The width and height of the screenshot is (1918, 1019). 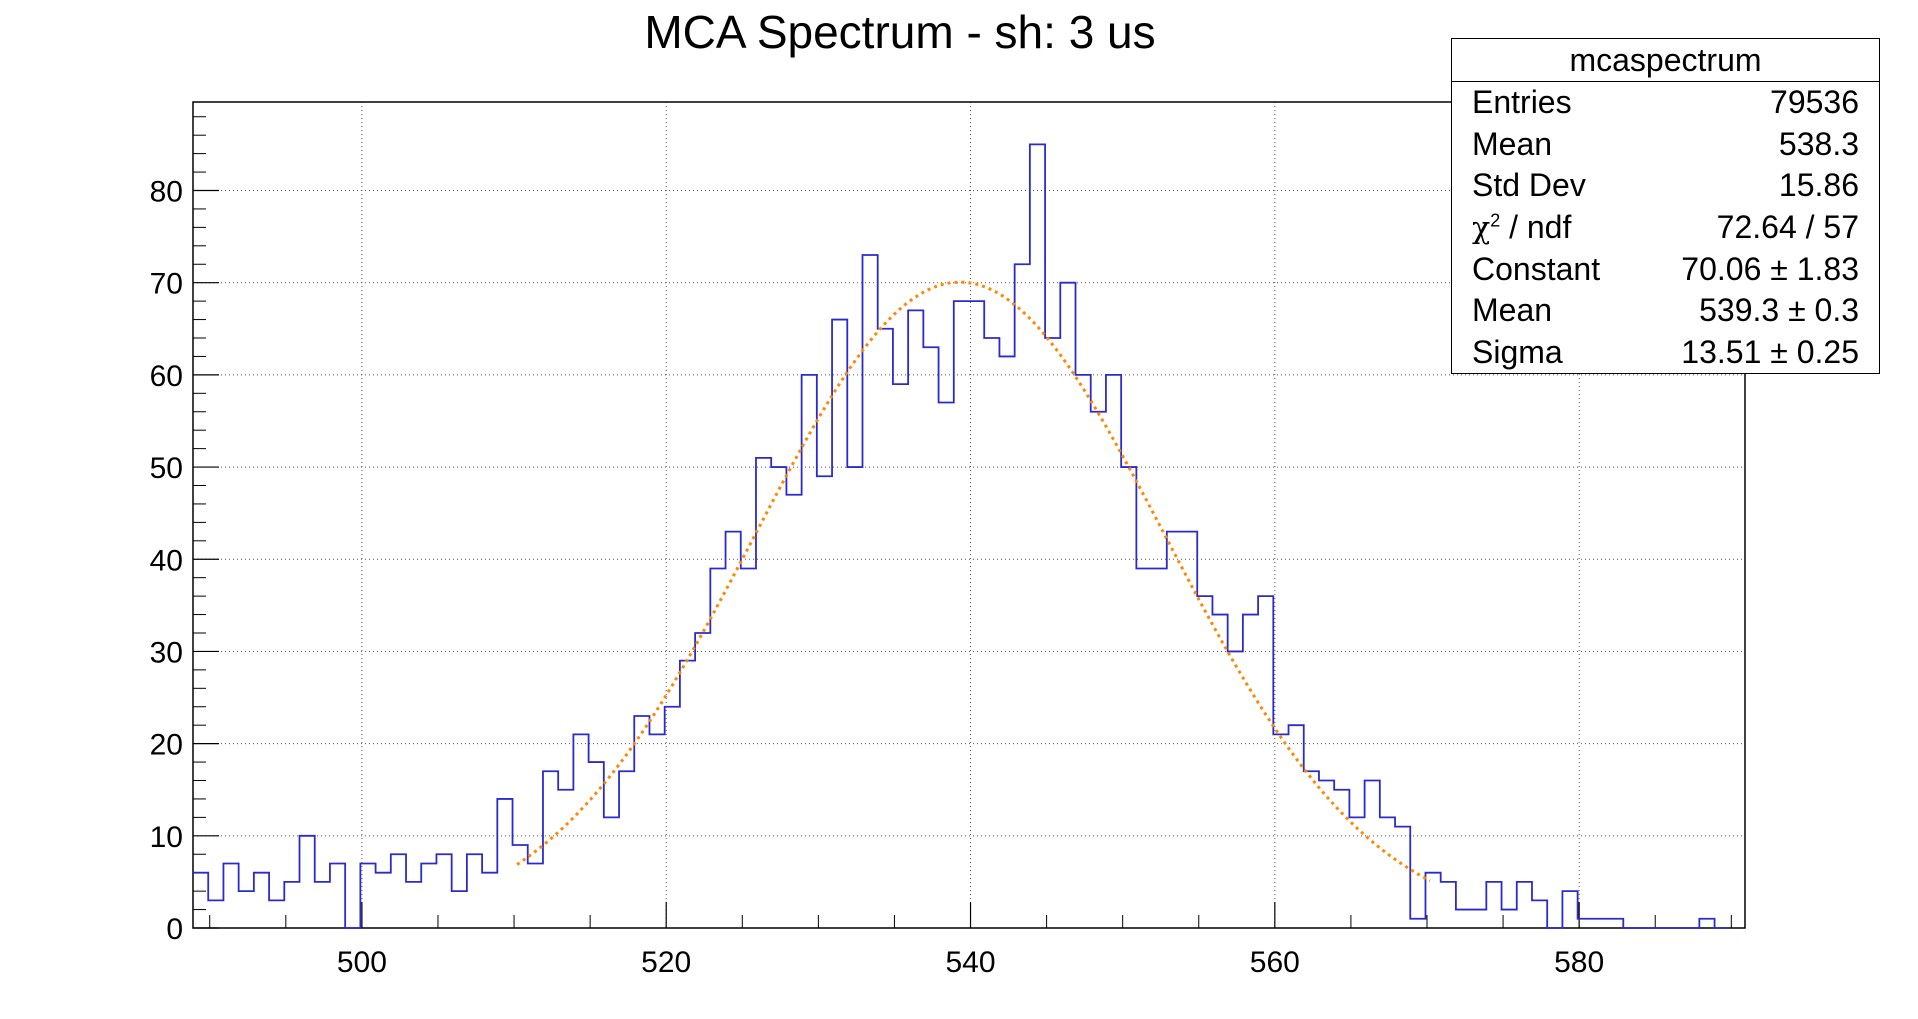 I want to click on mean-label: Mean, so click(x=1512, y=143).